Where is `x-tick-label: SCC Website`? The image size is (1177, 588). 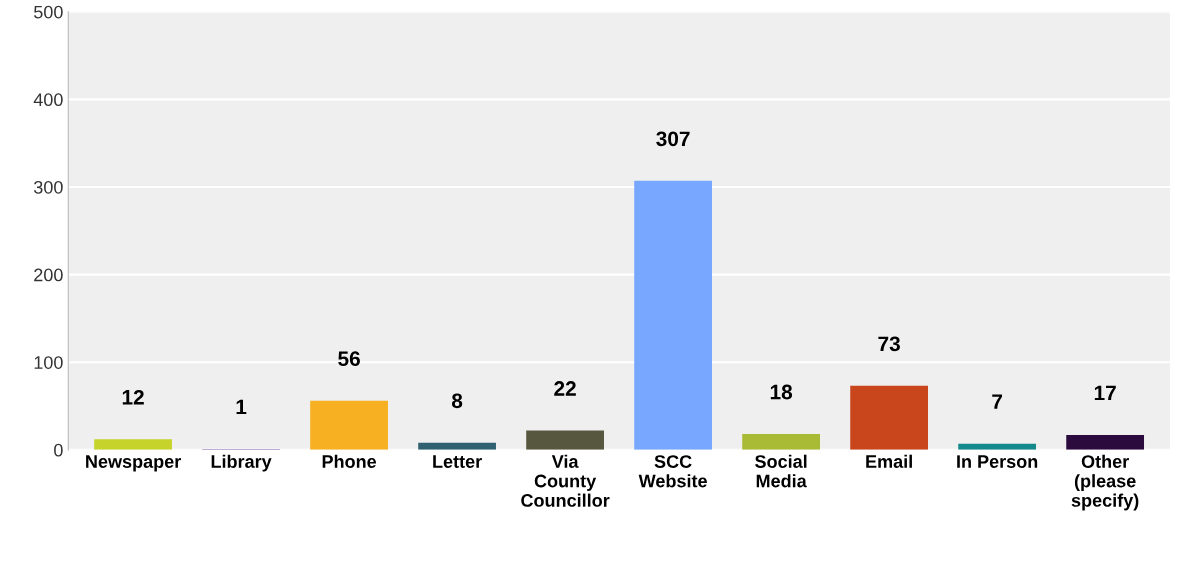
x-tick-label: SCC Website is located at coordinates (672, 471).